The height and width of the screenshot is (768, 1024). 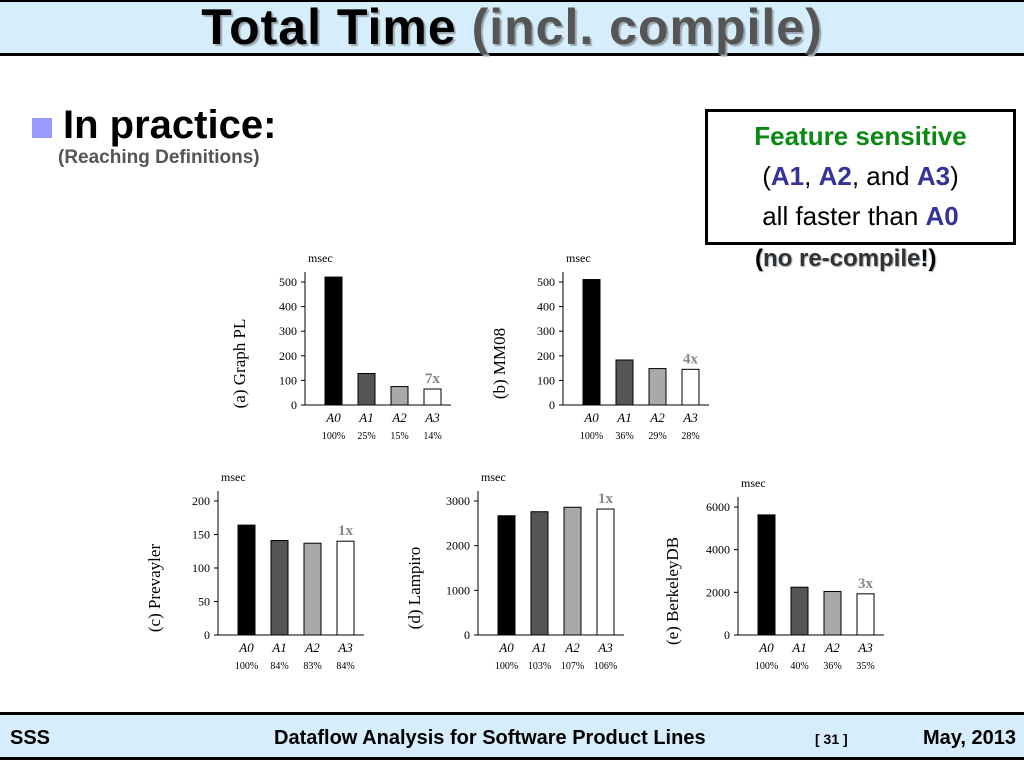 I want to click on y-tick-label: 4000, so click(x=718, y=550).